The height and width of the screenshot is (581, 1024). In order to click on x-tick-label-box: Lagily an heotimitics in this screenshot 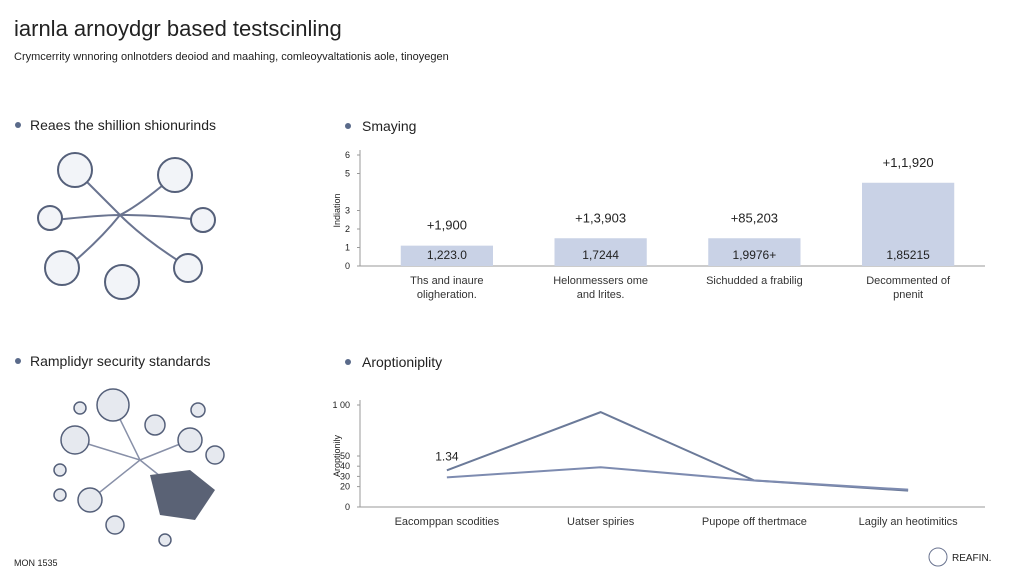, I will do `click(908, 522)`.